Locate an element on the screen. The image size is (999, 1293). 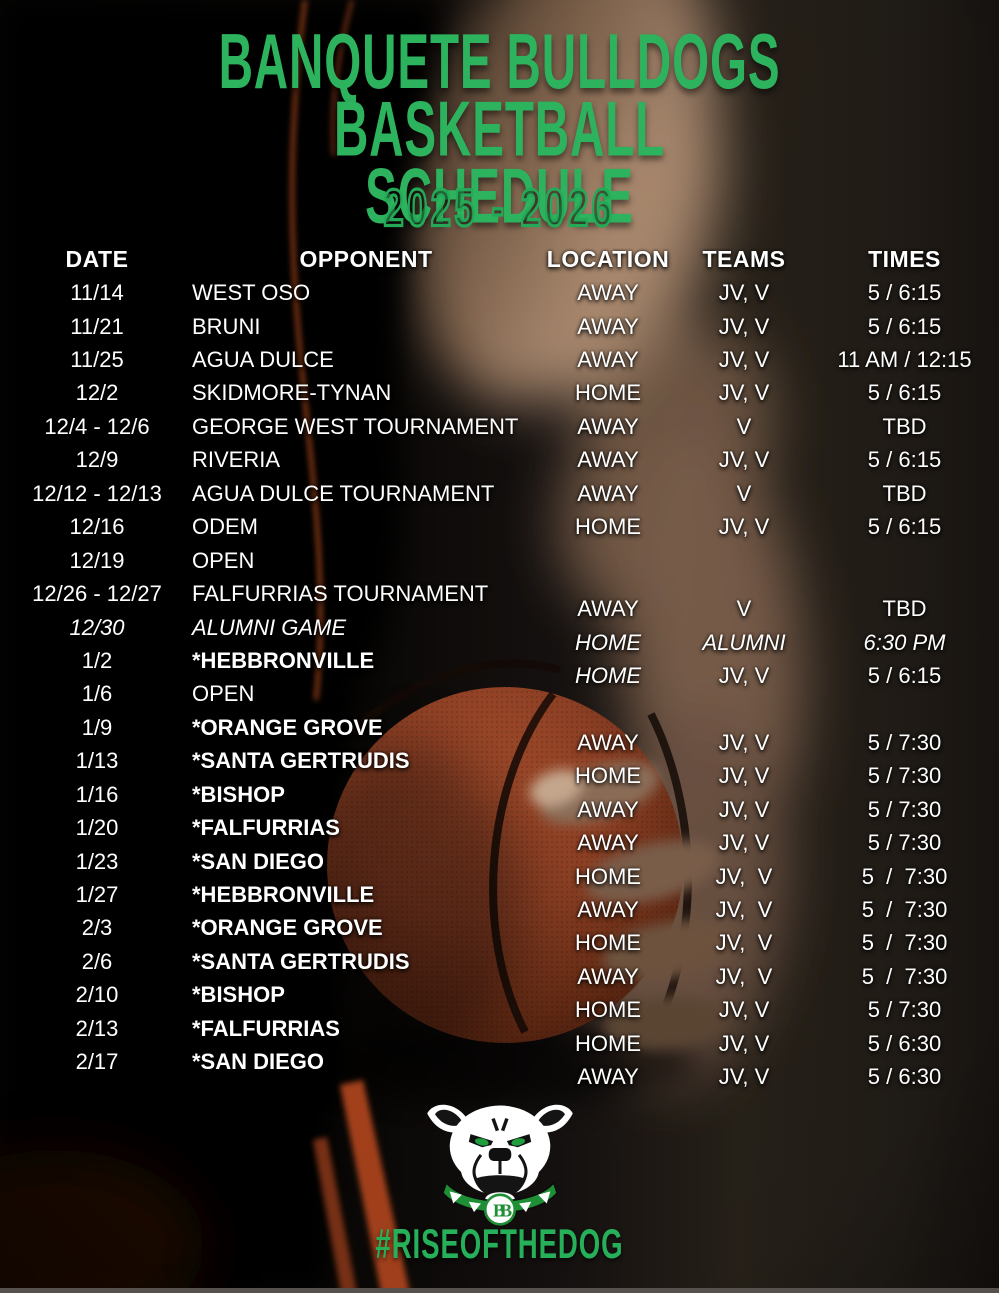
row-cell-date: 12/30 is located at coordinates (97, 627).